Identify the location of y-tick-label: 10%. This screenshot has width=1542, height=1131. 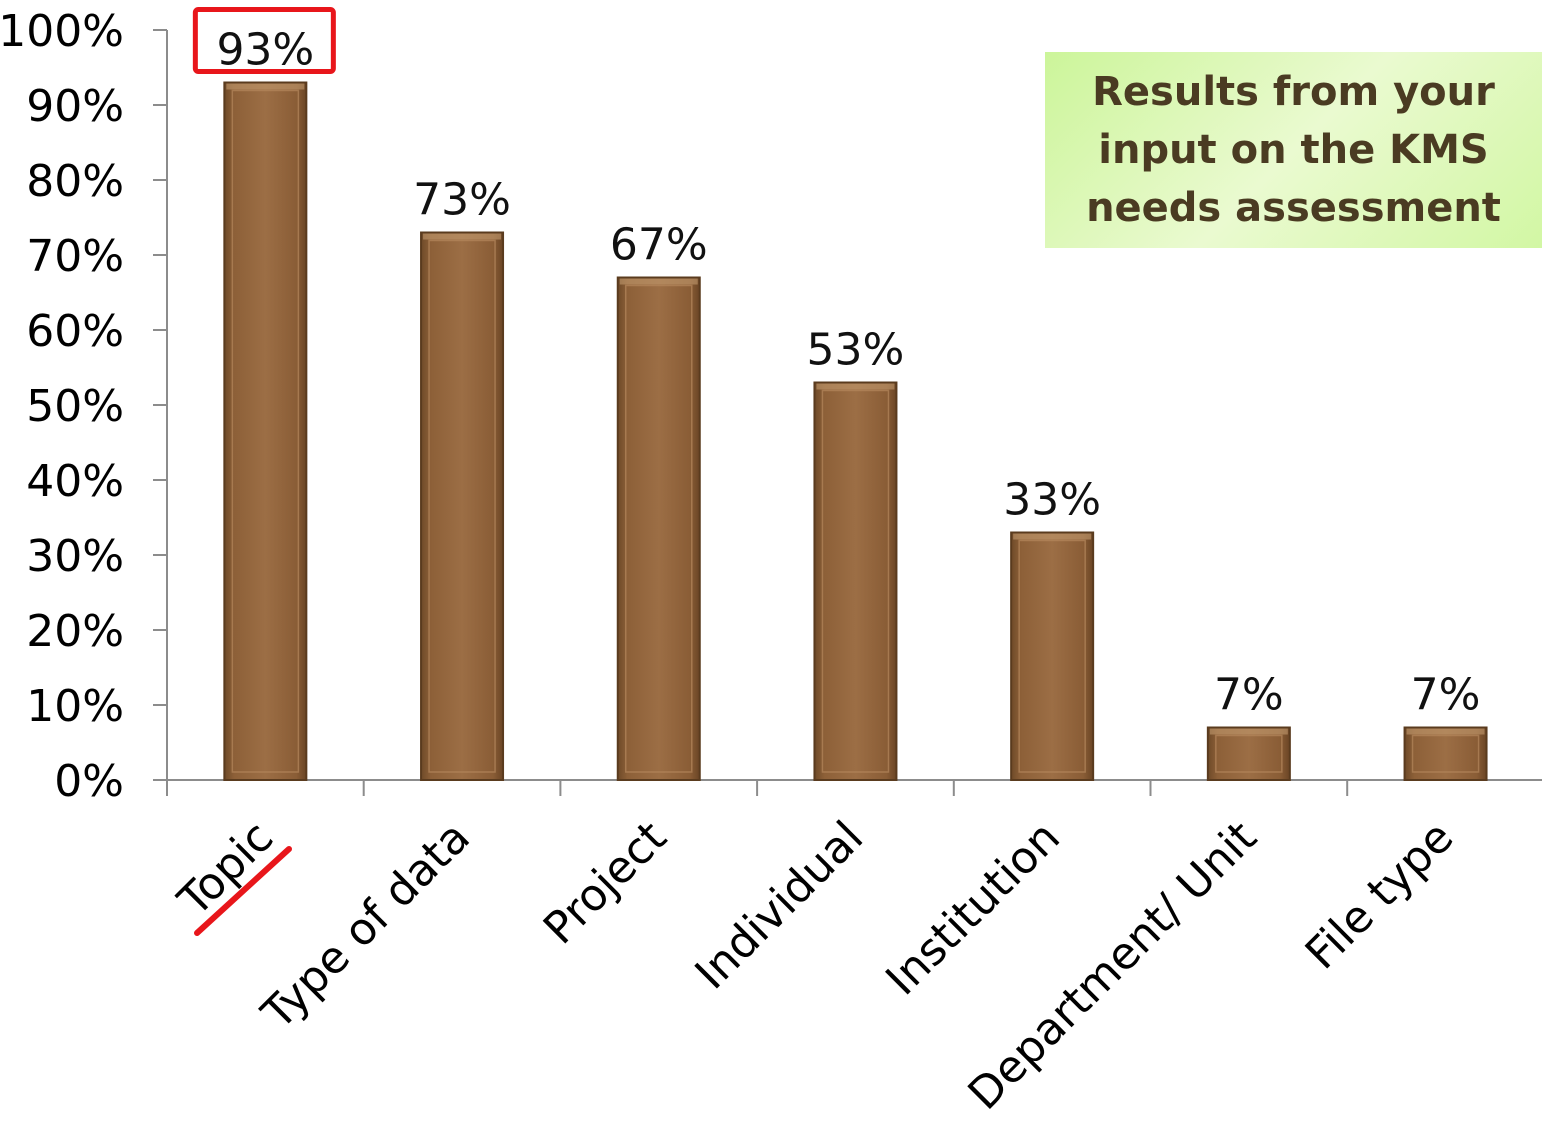
(75, 706).